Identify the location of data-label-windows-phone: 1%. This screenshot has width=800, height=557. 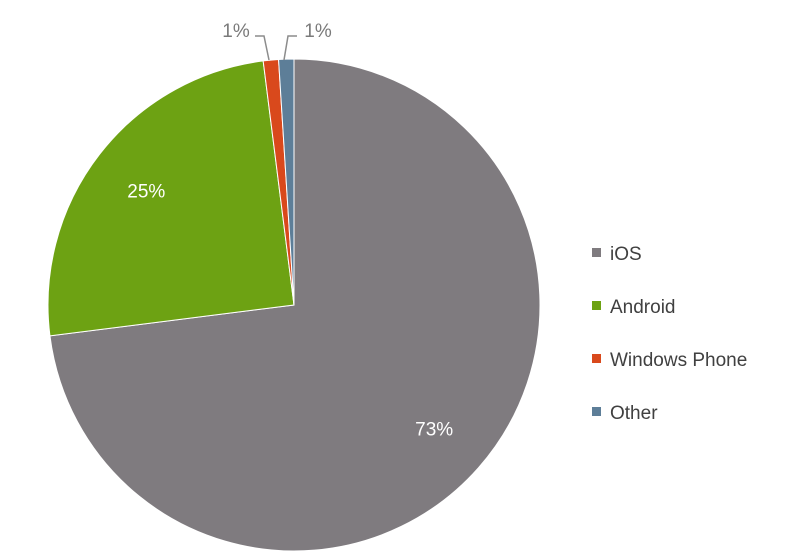
(236, 31).